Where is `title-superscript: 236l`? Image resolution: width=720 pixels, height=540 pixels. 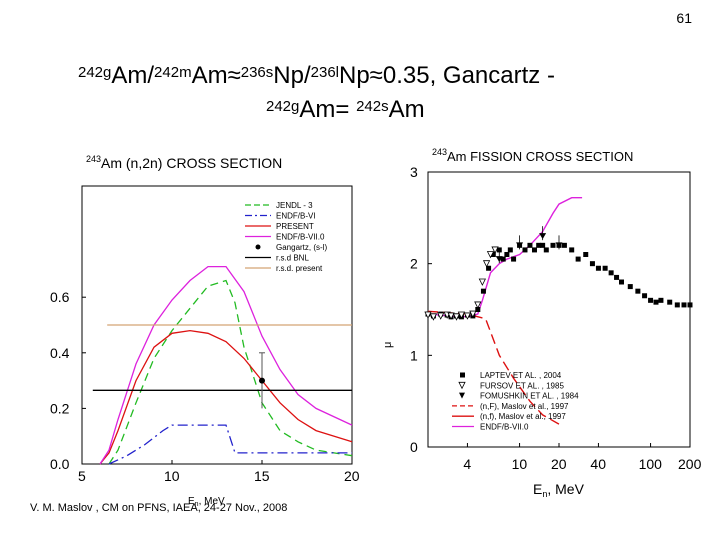
title-superscript: 236l is located at coordinates (324, 72).